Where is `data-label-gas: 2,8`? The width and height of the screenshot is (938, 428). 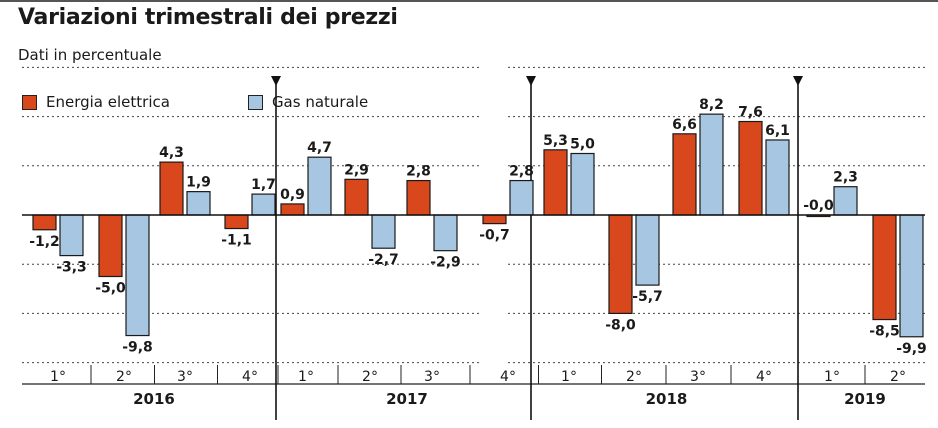 data-label-gas: 2,8 is located at coordinates (521, 172).